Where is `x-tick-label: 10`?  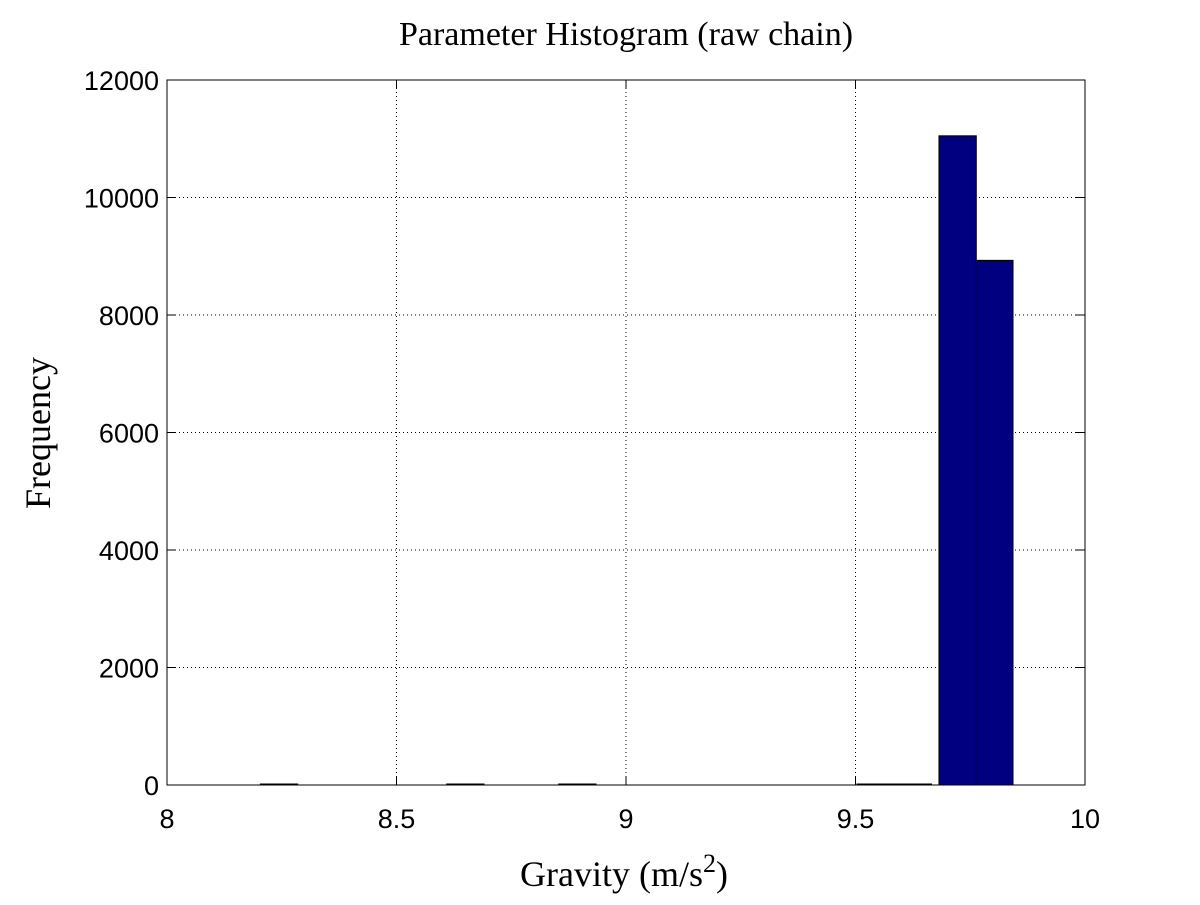 x-tick-label: 10 is located at coordinates (1085, 819).